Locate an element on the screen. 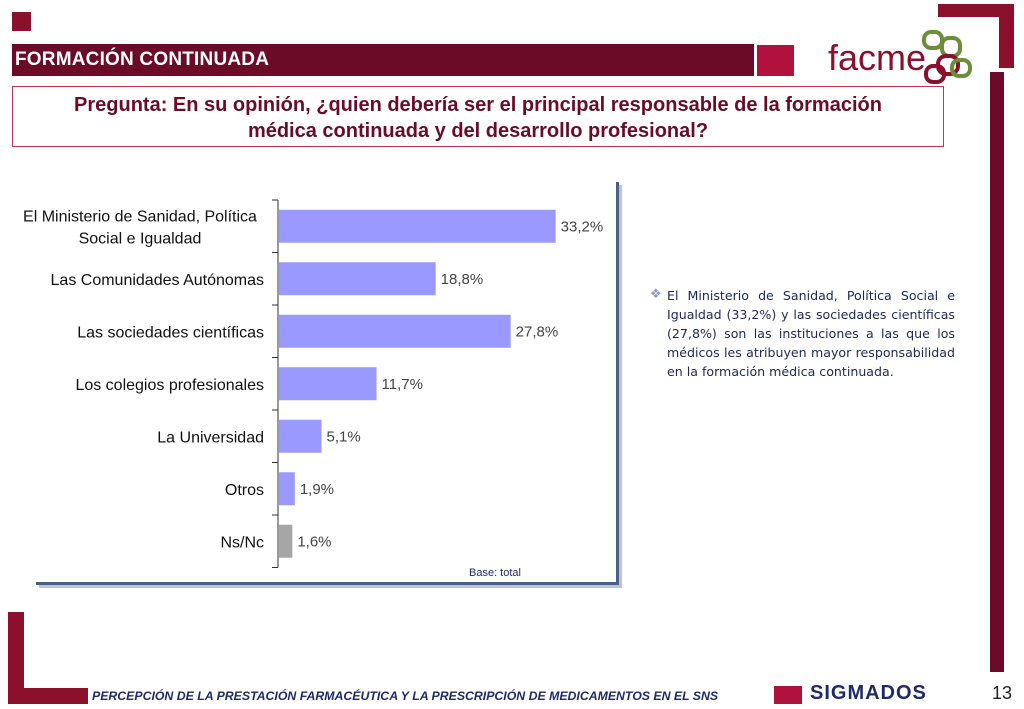  value-label: 1,6% is located at coordinates (314, 541).